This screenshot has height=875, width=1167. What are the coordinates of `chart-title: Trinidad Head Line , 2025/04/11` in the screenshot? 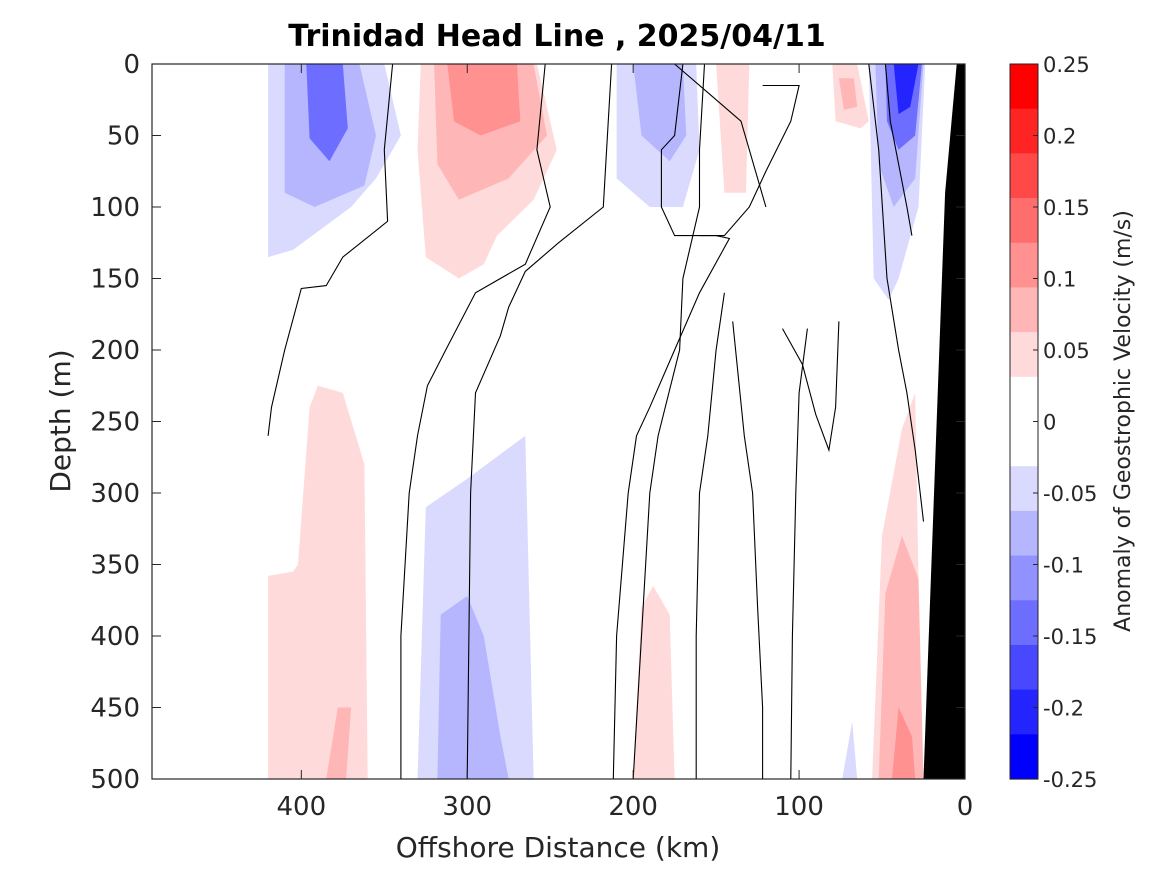 It's located at (556, 36).